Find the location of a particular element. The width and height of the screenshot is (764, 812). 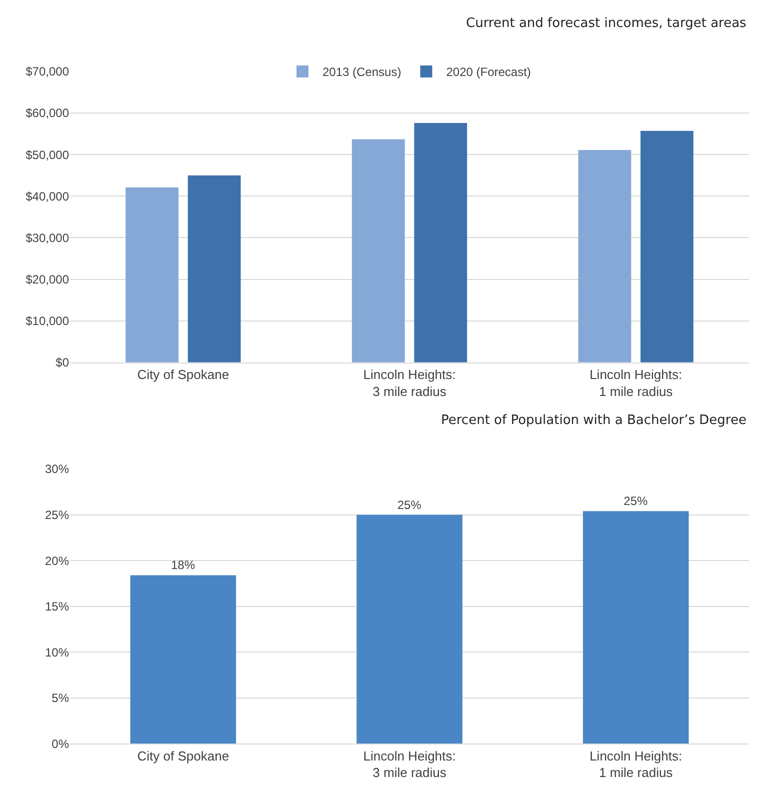

data-label: 18% is located at coordinates (183, 565).